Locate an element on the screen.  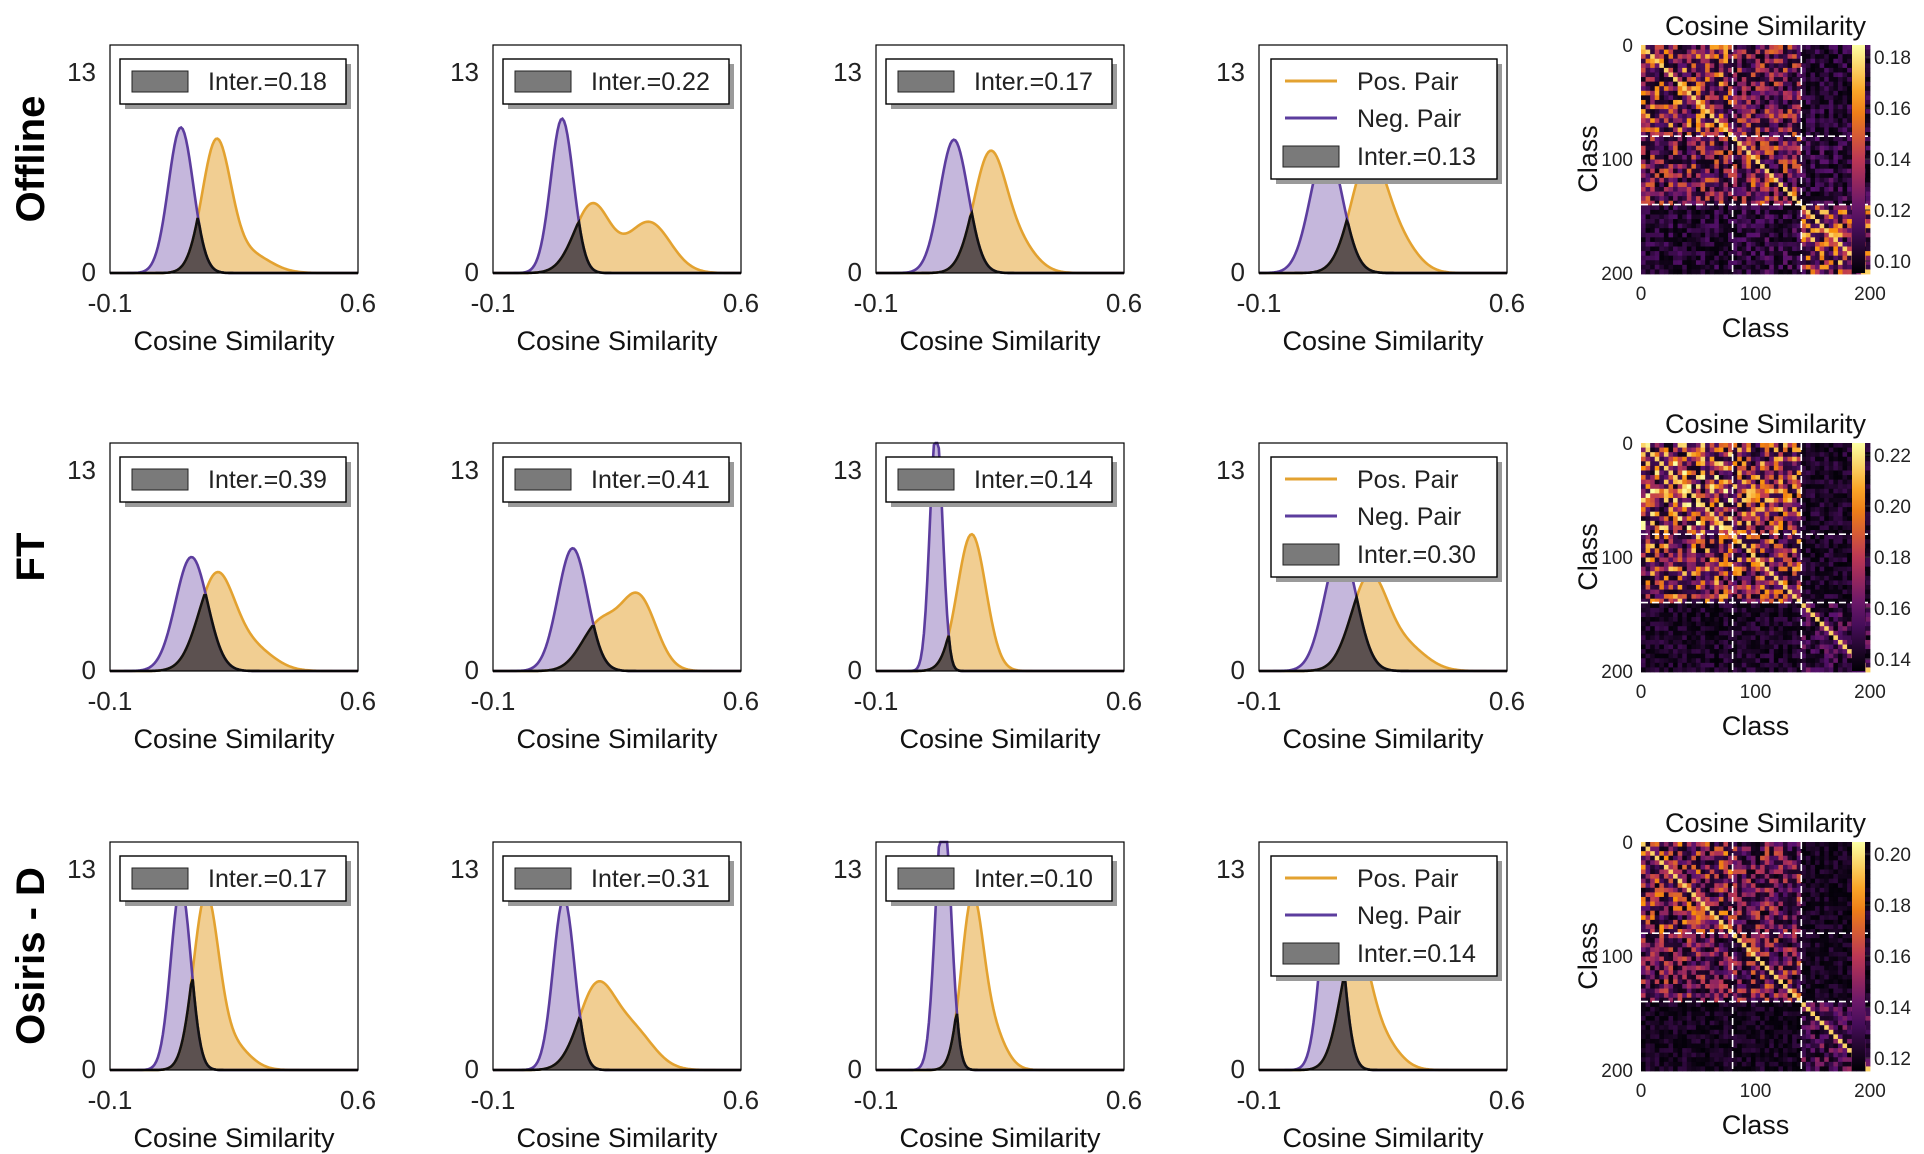
axes-frame is located at coordinates (617, 159).